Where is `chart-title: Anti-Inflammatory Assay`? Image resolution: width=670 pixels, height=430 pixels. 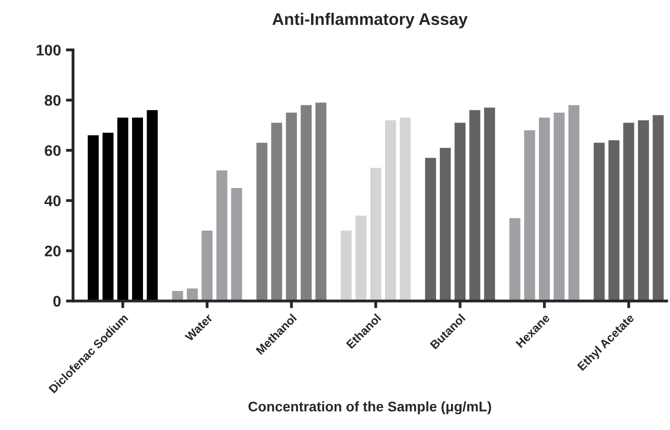 chart-title: Anti-Inflammatory Assay is located at coordinates (370, 20).